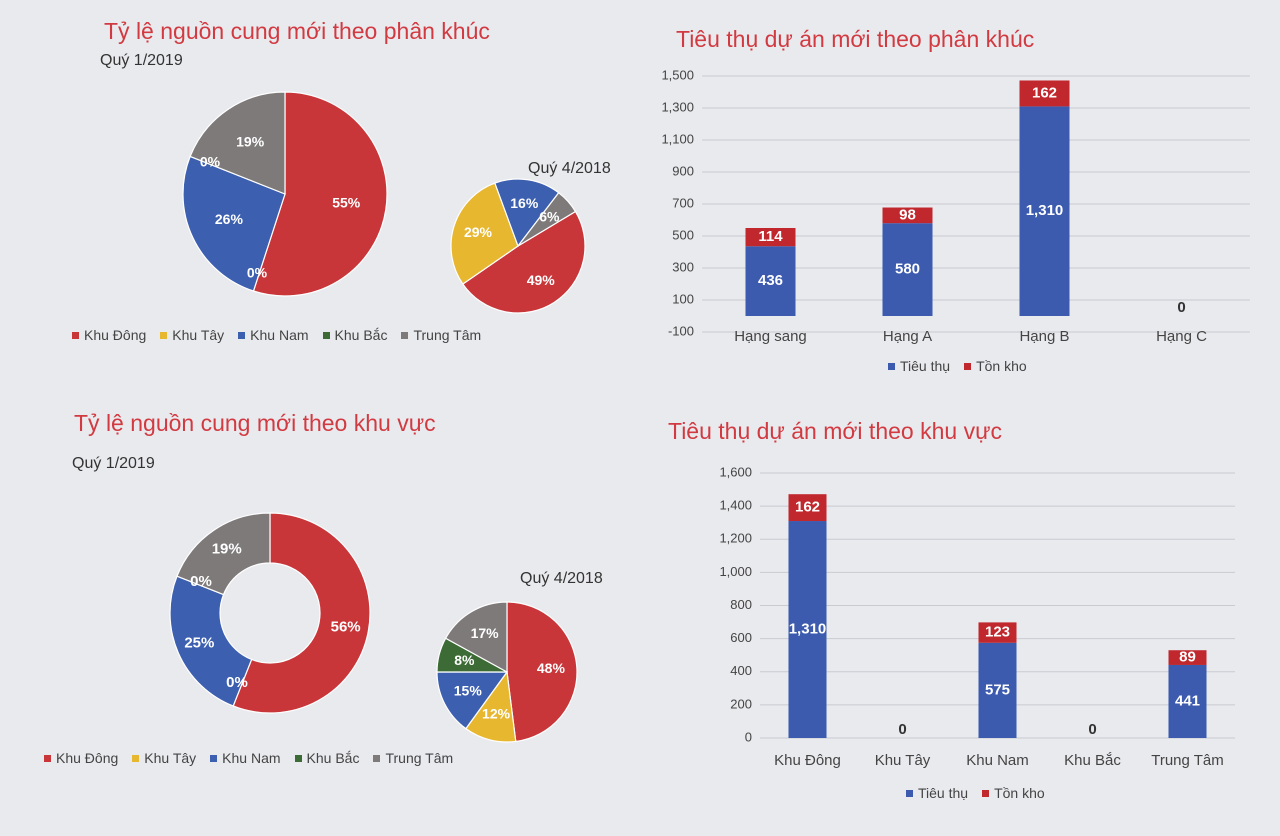  What do you see at coordinates (741, 703) in the screenshot?
I see `y-tick-label: 200` at bounding box center [741, 703].